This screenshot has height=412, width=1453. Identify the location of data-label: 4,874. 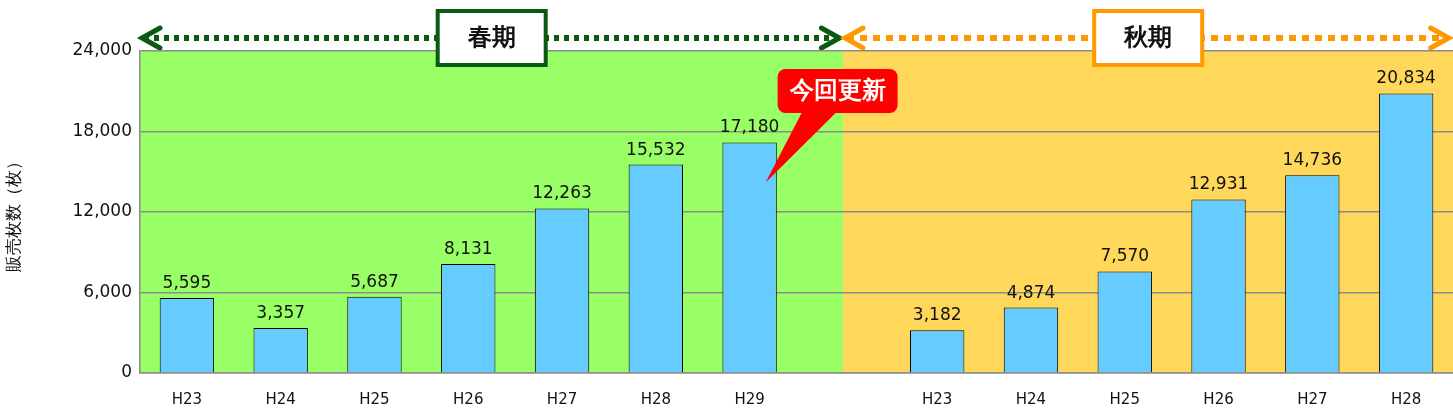
(1031, 291).